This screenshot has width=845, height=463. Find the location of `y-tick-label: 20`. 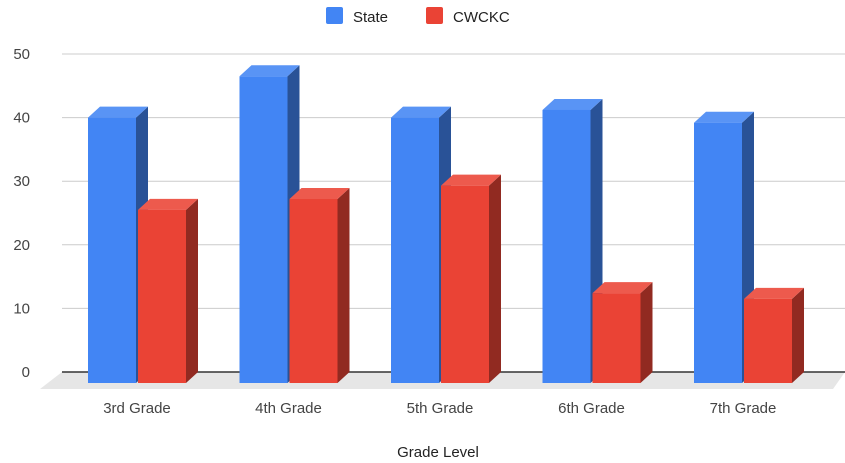

y-tick-label: 20 is located at coordinates (21, 245).